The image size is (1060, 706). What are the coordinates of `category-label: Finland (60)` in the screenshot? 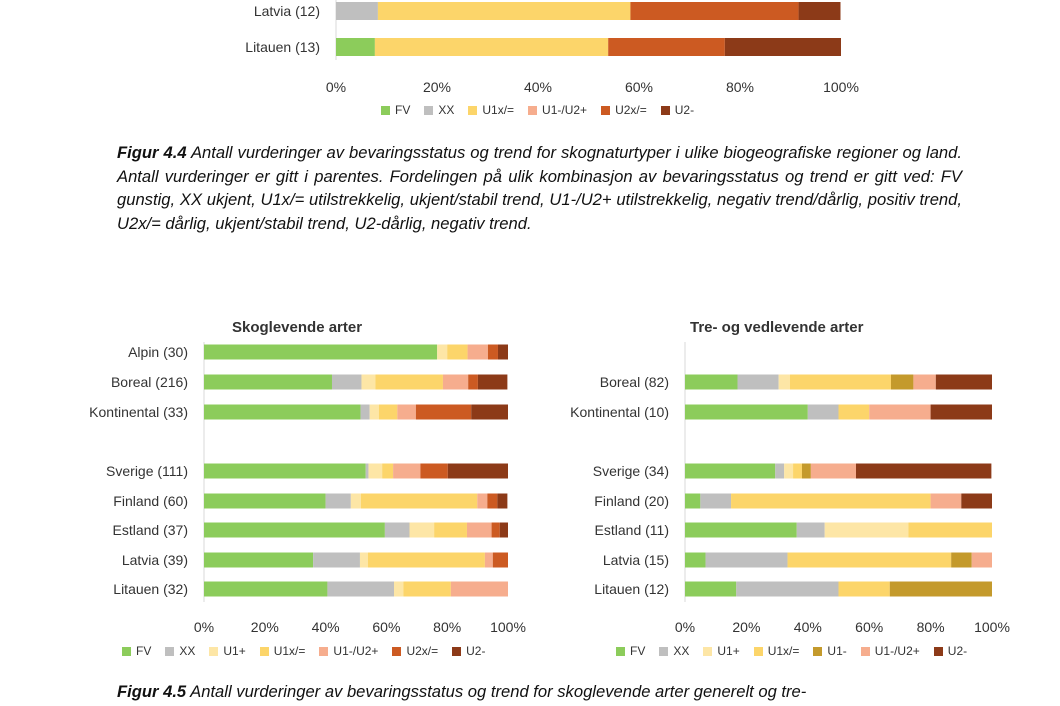 It's located at (150, 501).